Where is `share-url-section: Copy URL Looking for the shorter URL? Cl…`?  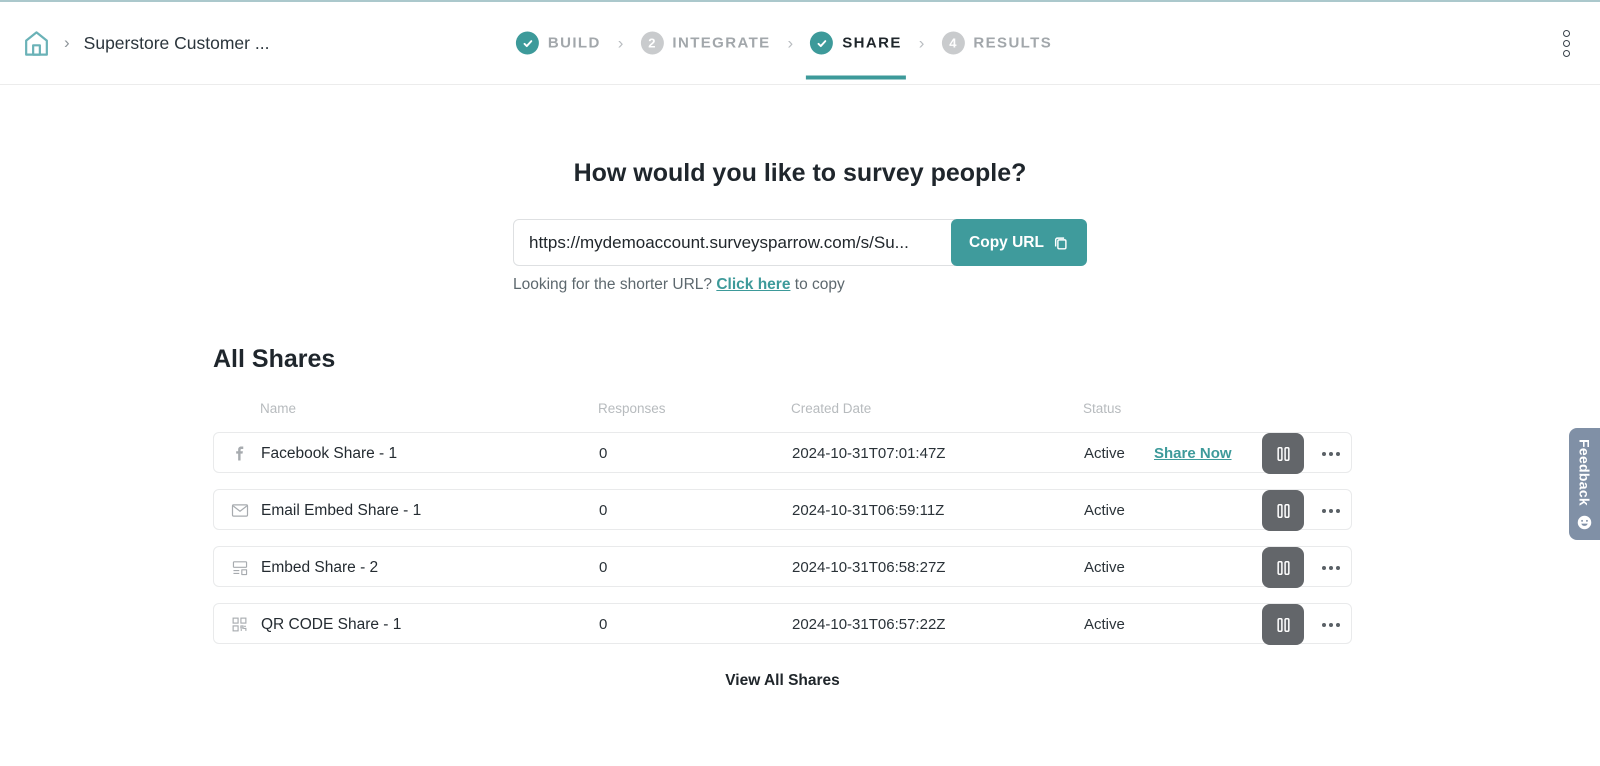
share-url-section: Copy URL Looking for the shorter URL? Cl… is located at coordinates (800, 256).